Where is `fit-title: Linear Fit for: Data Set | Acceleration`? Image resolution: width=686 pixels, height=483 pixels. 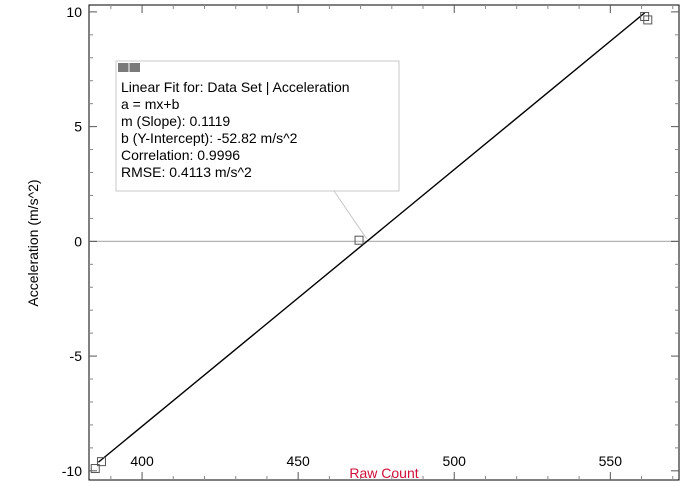 fit-title: Linear Fit for: Data Set | Acceleration is located at coordinates (235, 87).